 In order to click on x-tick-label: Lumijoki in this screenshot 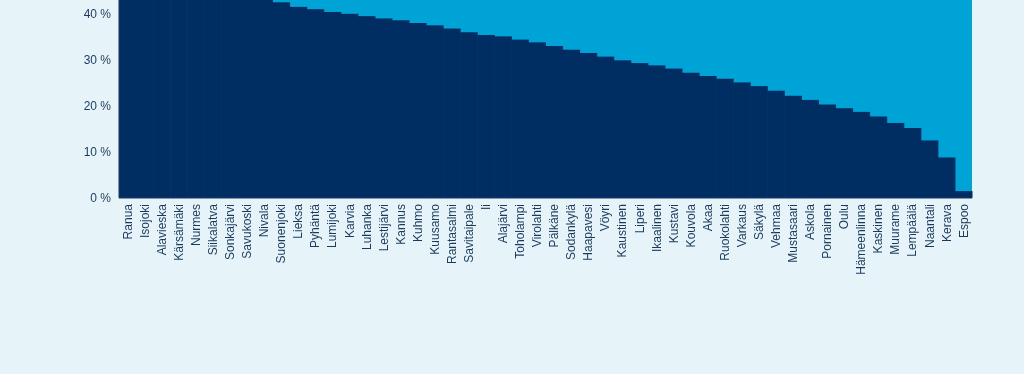, I will do `click(332, 226)`.